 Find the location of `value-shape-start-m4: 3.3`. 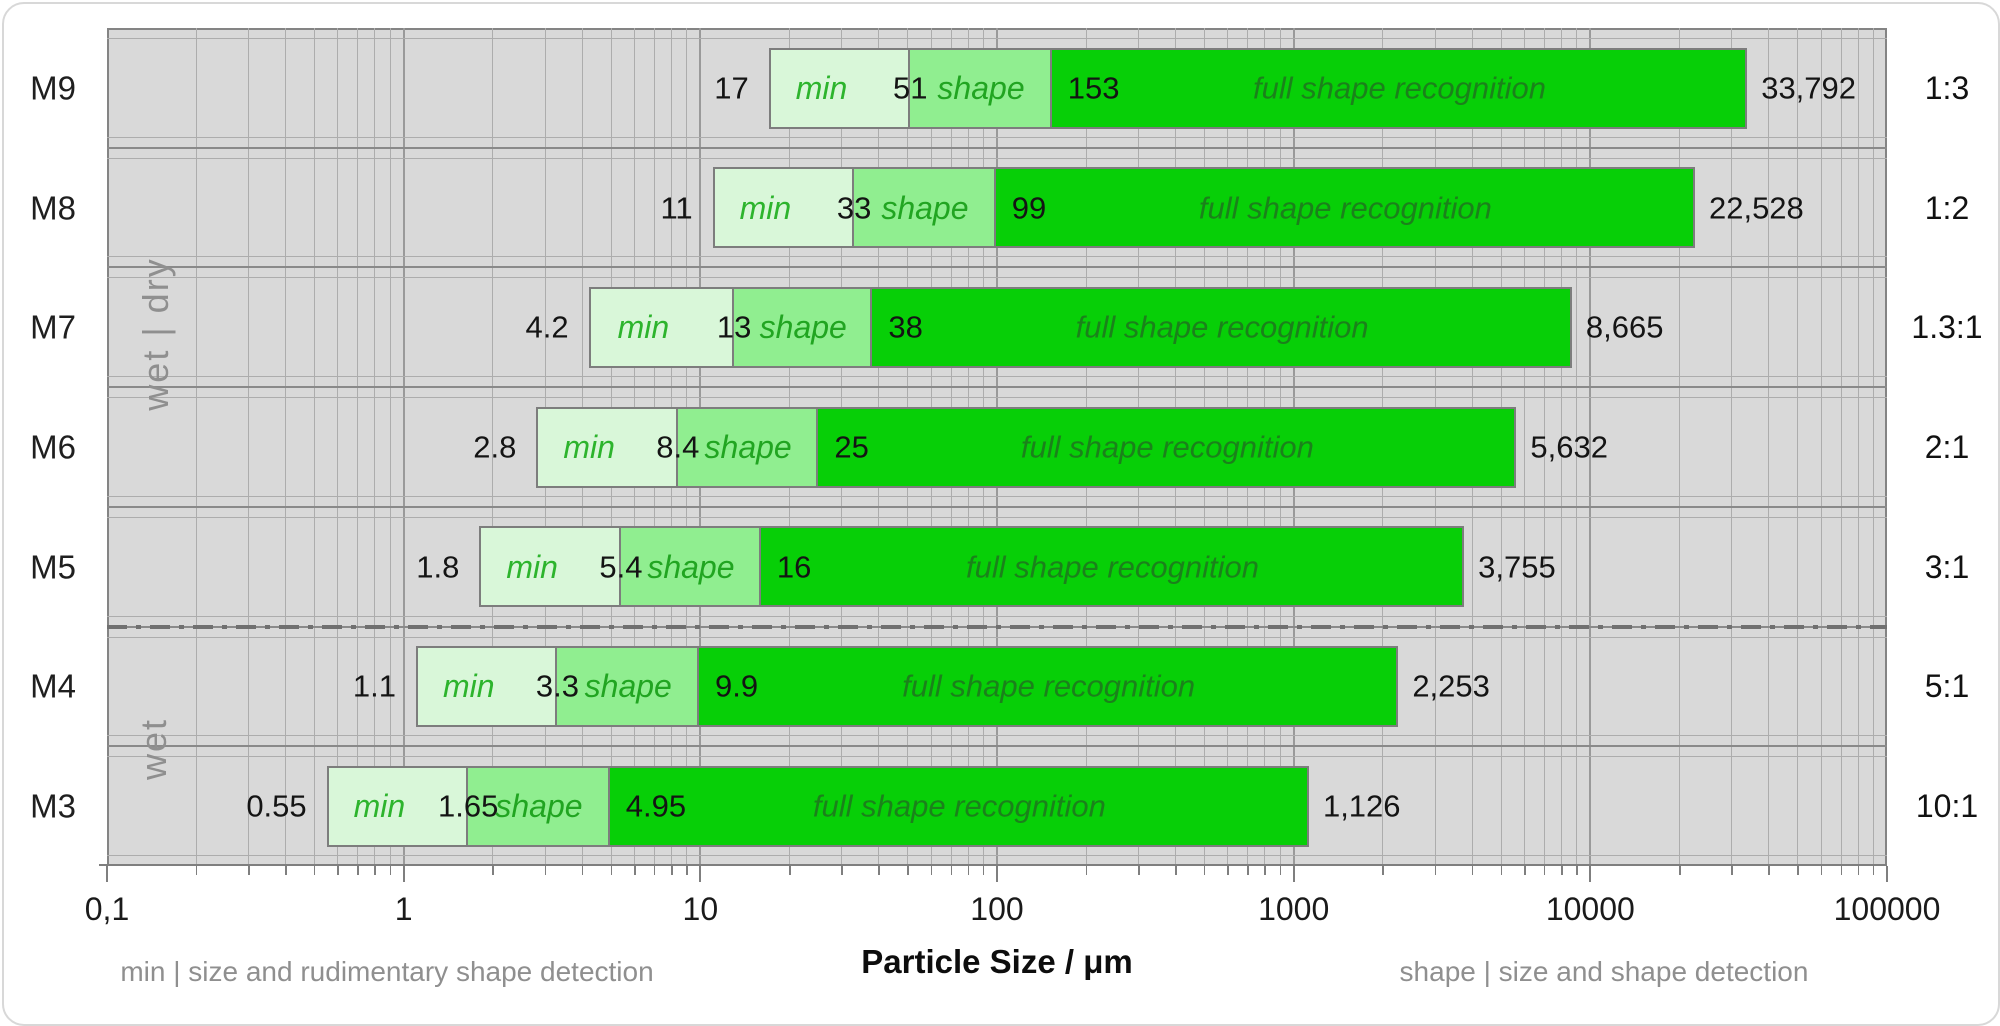

value-shape-start-m4: 3.3 is located at coordinates (557, 686).